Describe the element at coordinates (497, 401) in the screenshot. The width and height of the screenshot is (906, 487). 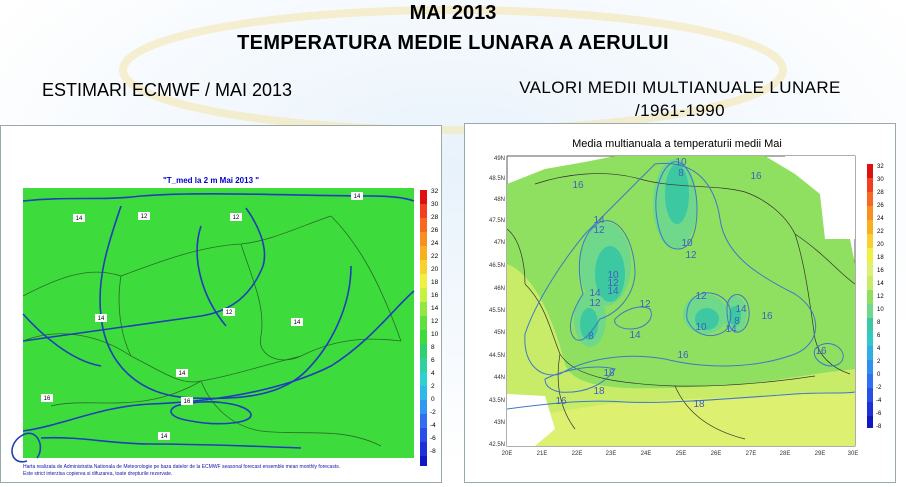
I see `svg-text: 43.5N` at that location.